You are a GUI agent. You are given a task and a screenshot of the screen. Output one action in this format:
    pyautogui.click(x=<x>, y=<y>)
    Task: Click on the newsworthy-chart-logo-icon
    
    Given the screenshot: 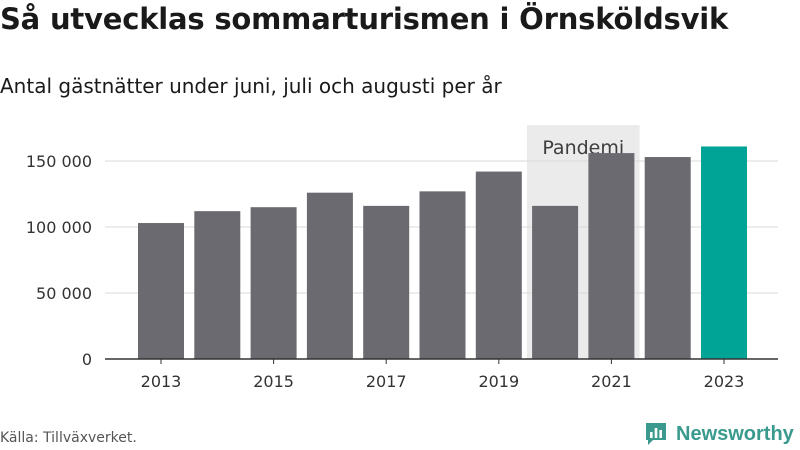 What is the action you would take?
    pyautogui.click(x=656, y=434)
    